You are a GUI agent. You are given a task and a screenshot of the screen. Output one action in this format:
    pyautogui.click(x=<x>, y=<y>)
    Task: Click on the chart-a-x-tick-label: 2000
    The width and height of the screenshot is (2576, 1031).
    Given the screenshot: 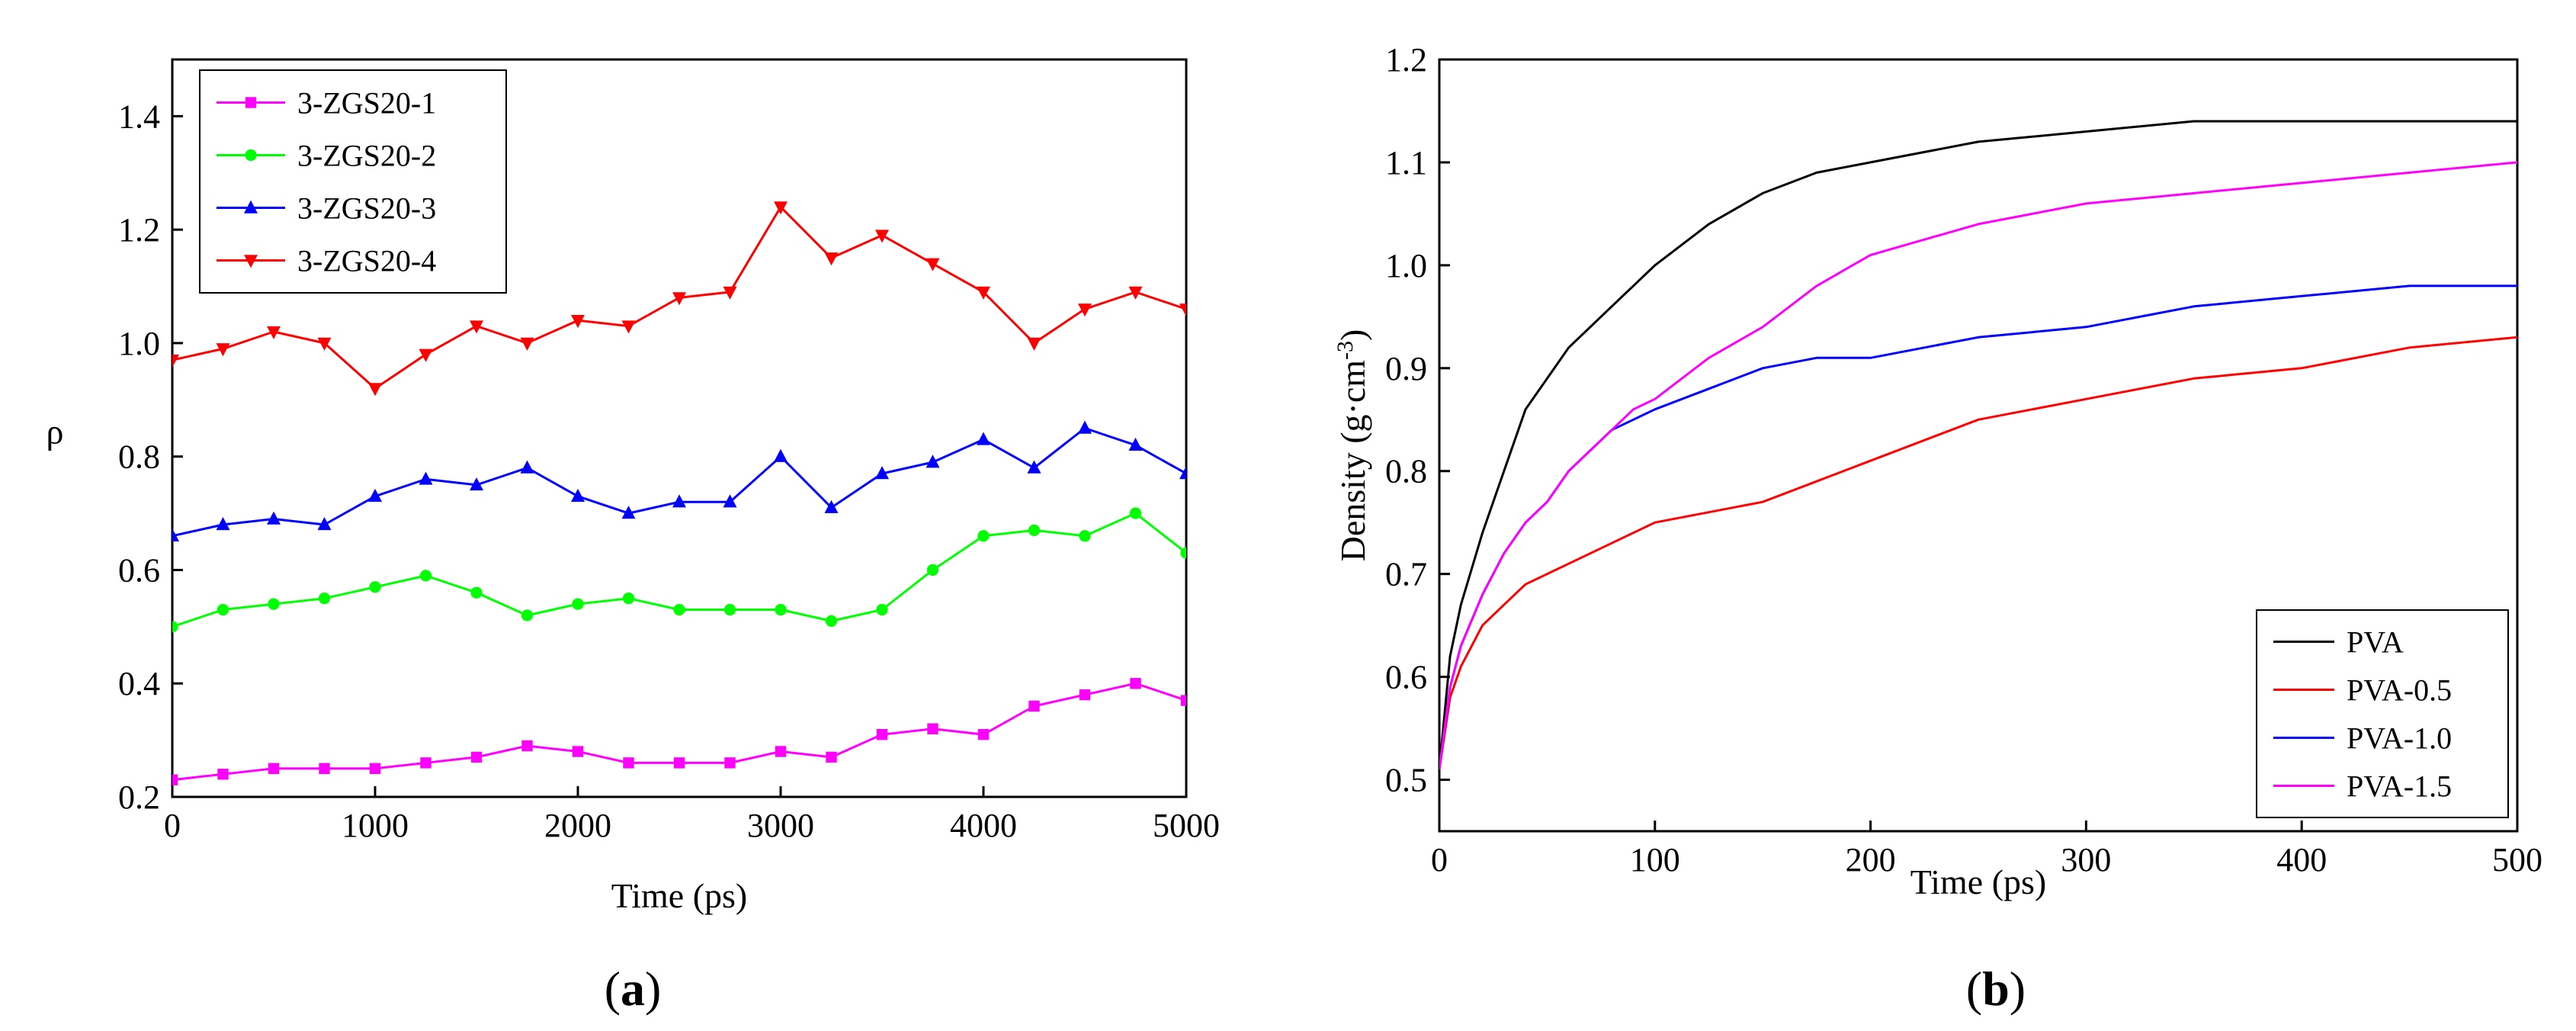 What is the action you would take?
    pyautogui.click(x=577, y=826)
    